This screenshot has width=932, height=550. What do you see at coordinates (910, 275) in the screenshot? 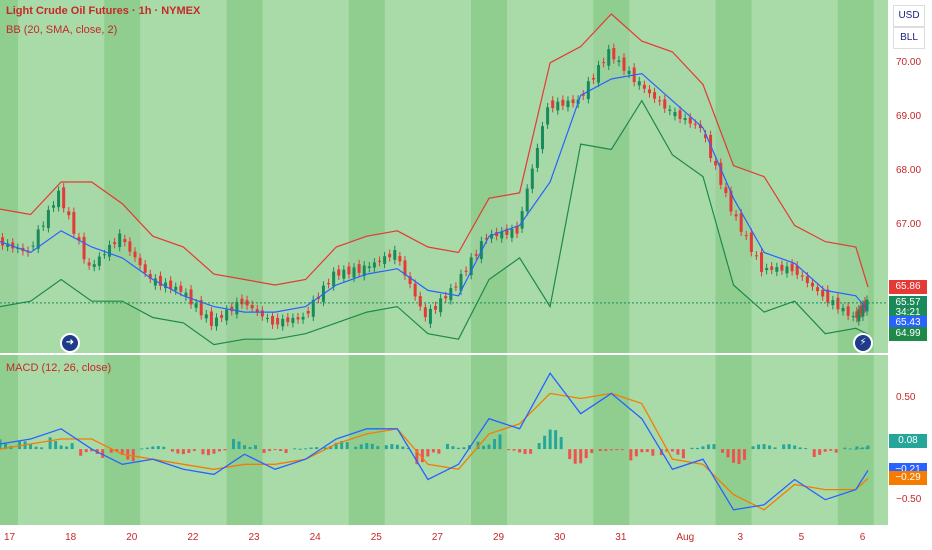
I see `price-axis-background` at bounding box center [910, 275].